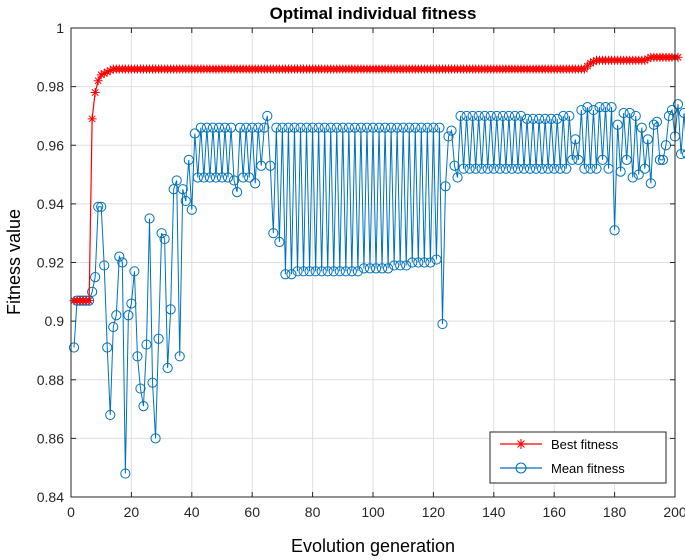 Image resolution: width=685 pixels, height=560 pixels. What do you see at coordinates (434, 512) in the screenshot?
I see `x-tick-label: 120` at bounding box center [434, 512].